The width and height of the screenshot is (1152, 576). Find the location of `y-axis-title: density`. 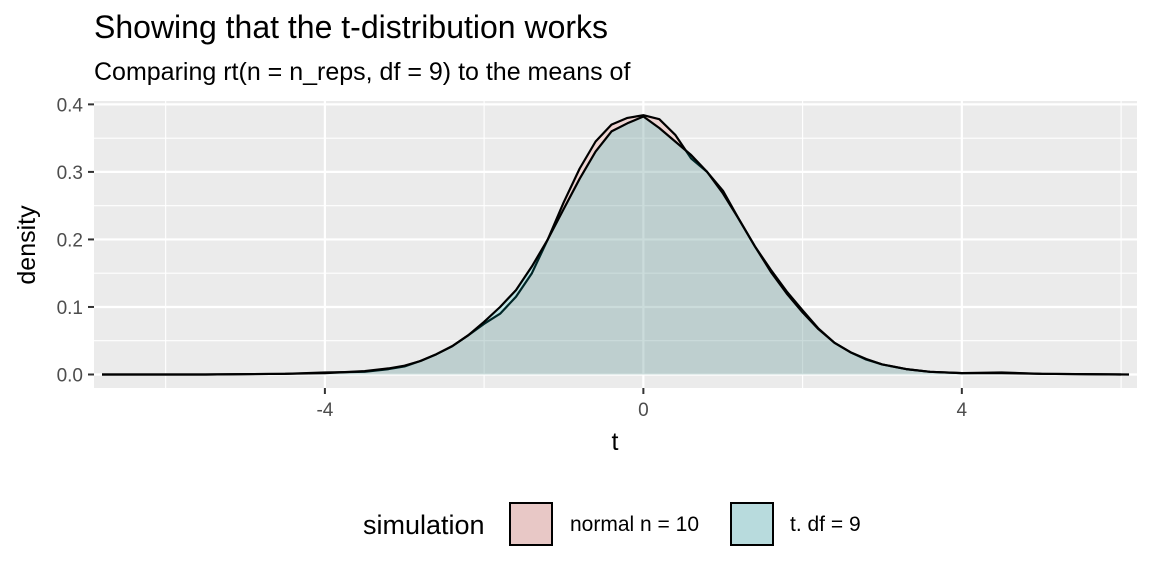

y-axis-title: density is located at coordinates (27, 245).